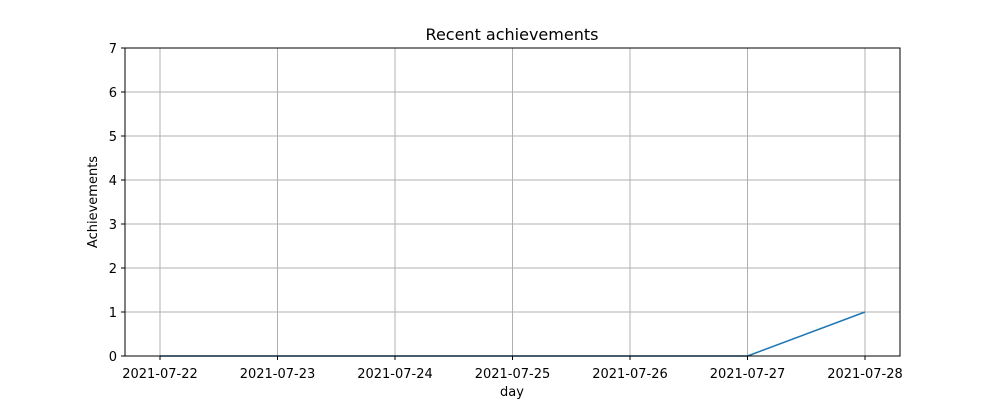 This screenshot has height=404, width=1000. I want to click on y-tick-label: 7, so click(113, 49).